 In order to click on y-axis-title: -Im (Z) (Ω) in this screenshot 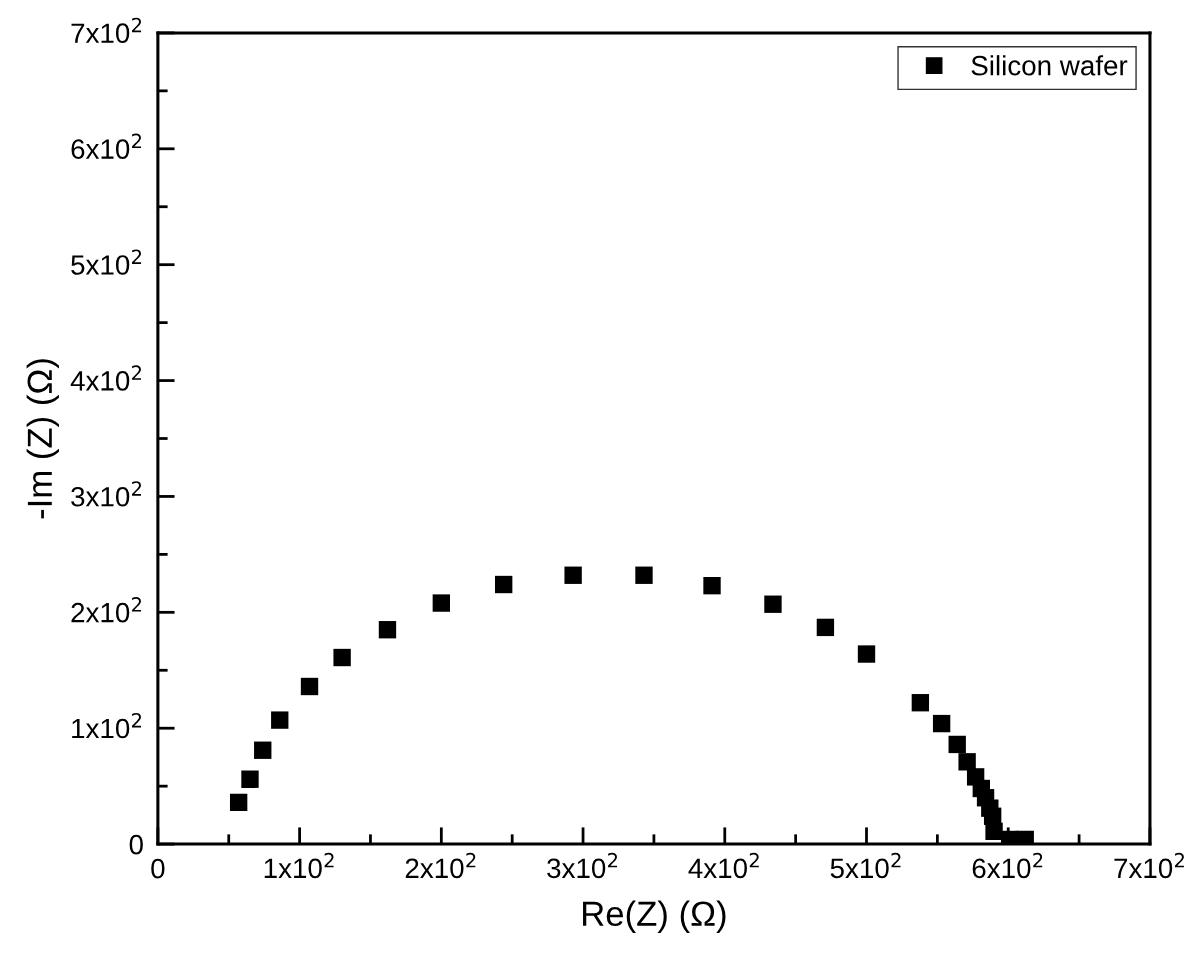, I will do `click(42, 439)`.